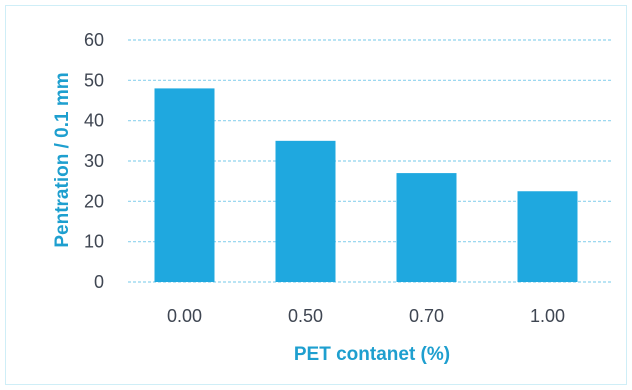 The image size is (632, 390). What do you see at coordinates (94, 201) in the screenshot?
I see `y-tick-label: 20` at bounding box center [94, 201].